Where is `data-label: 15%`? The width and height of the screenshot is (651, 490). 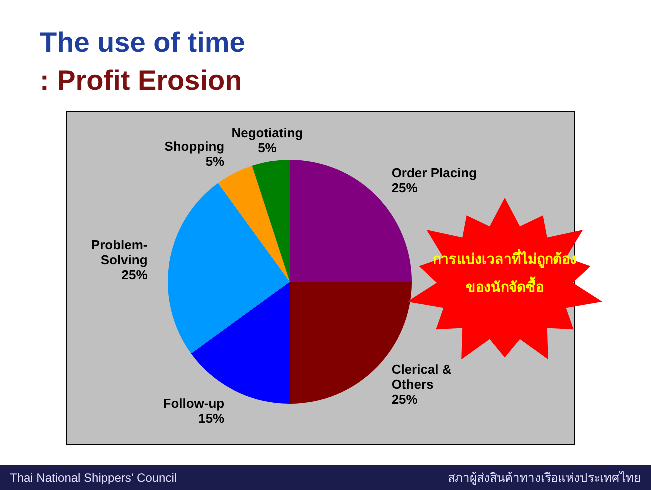 data-label: 15% is located at coordinates (212, 418).